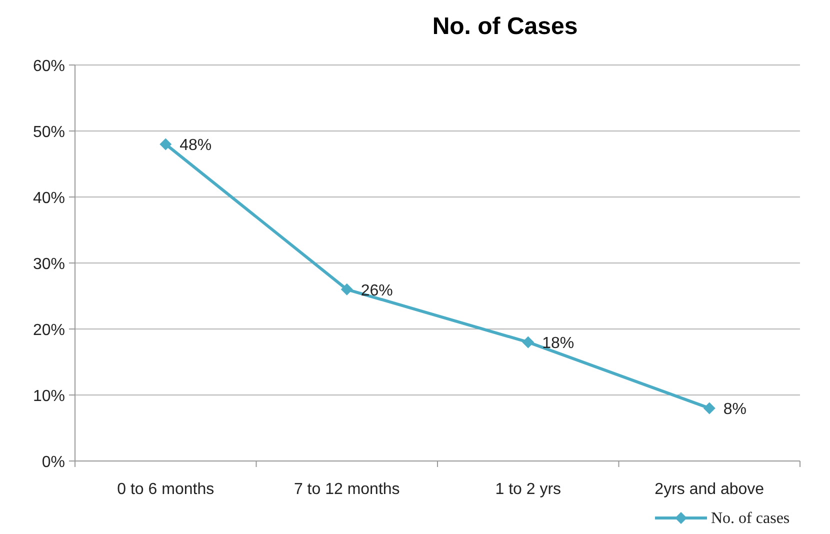 This screenshot has width=830, height=534. Describe the element at coordinates (48, 264) in the screenshot. I see `y-tick-label: 30%` at that location.